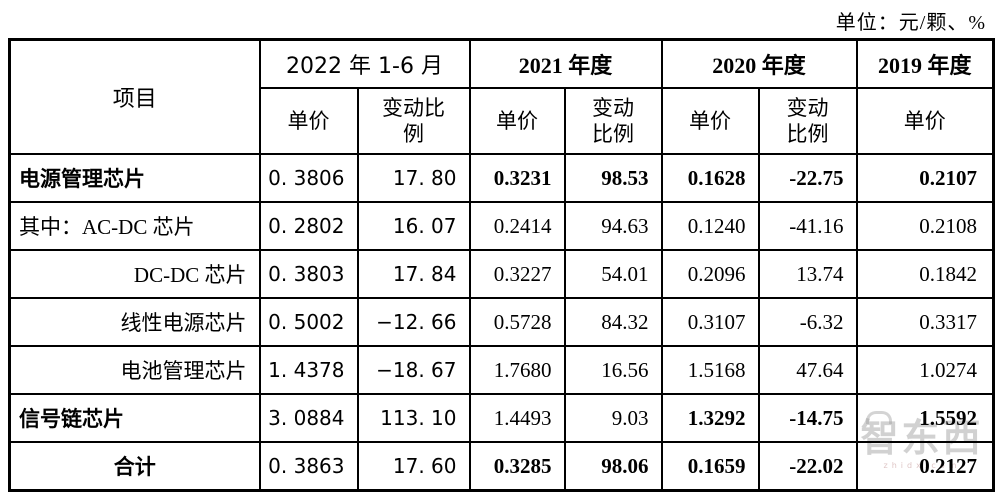  Describe the element at coordinates (308, 466) in the screenshot. I see `cell-2022-price: 0. 3863` at that location.